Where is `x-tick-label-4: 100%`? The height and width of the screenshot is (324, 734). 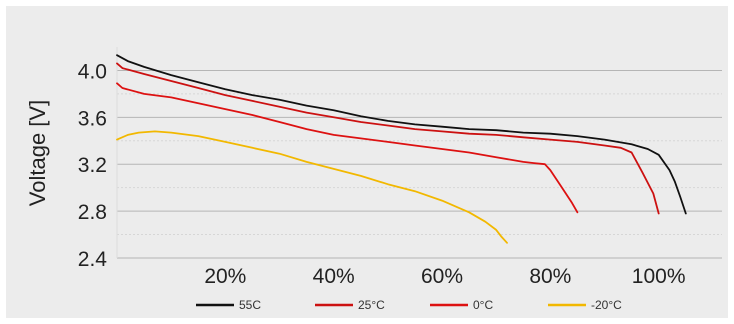 x-tick-label-4: 100% is located at coordinates (659, 276).